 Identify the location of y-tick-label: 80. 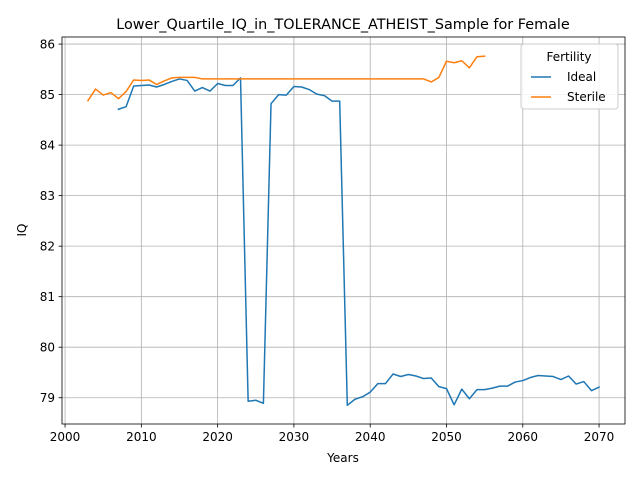
(47, 348).